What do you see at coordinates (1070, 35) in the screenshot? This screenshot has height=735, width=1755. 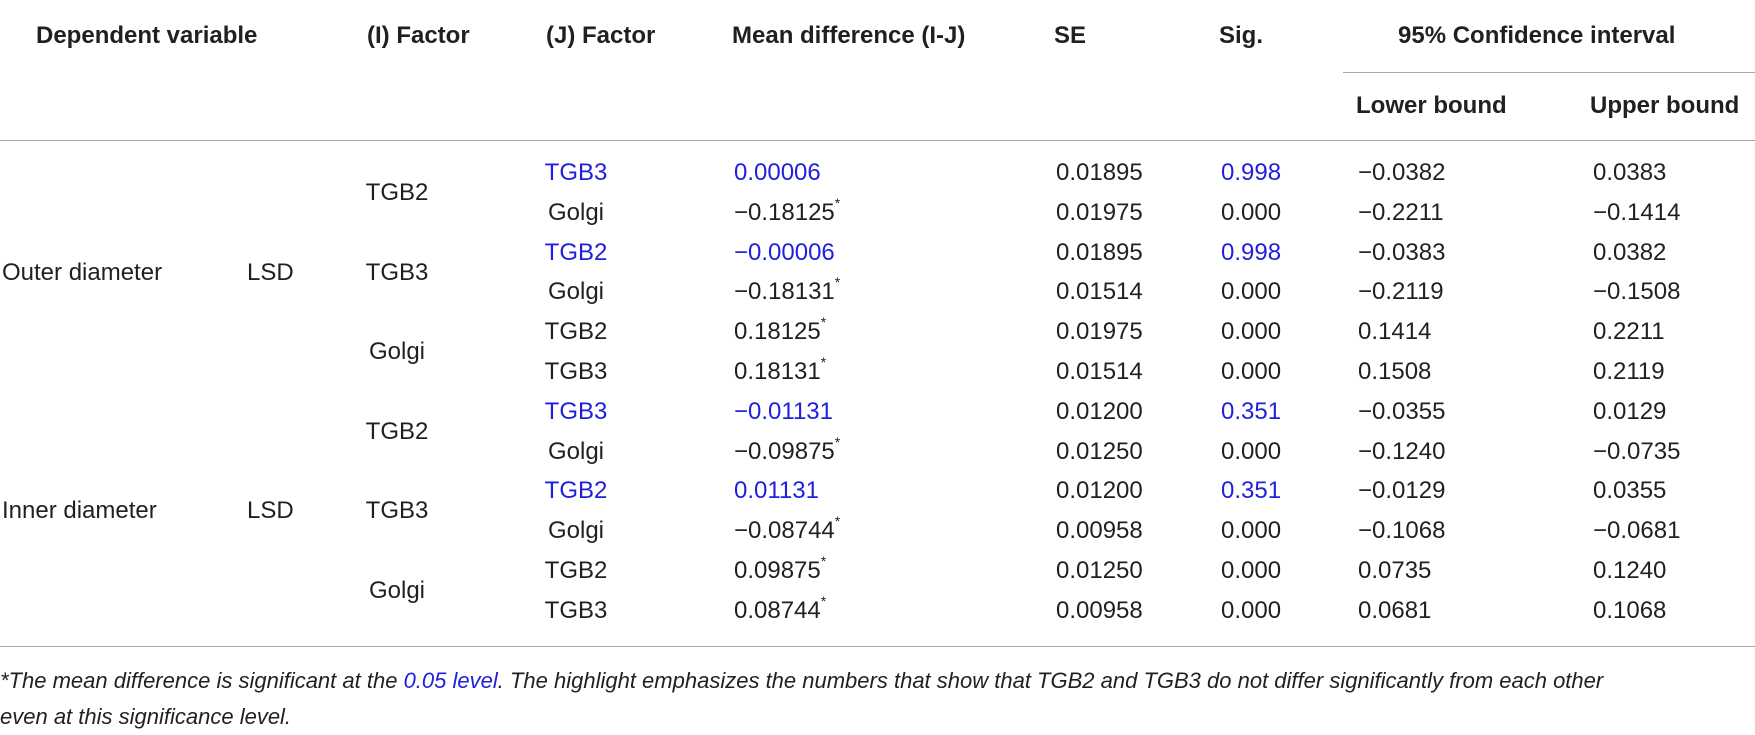 I see `header-se: SE` at bounding box center [1070, 35].